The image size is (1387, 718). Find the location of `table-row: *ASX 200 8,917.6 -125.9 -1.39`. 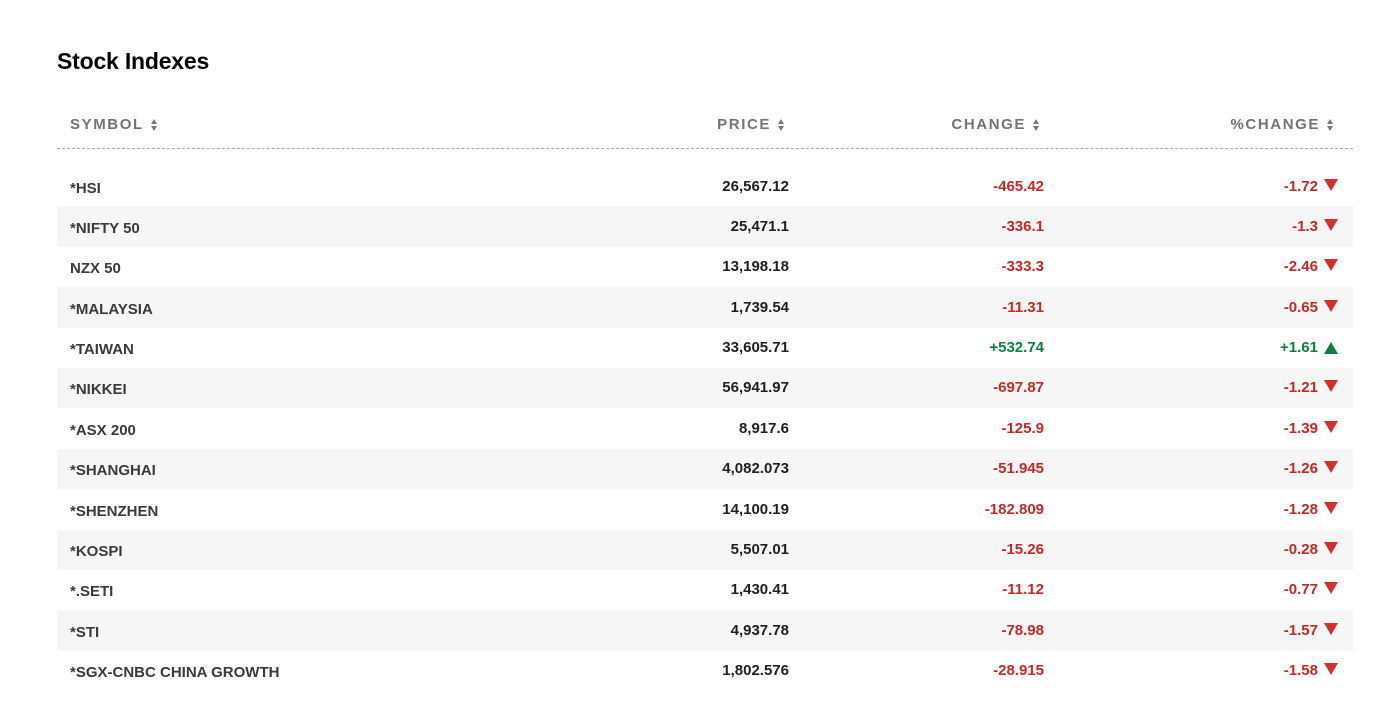

table-row: *ASX 200 8,917.6 -125.9 -1.39 is located at coordinates (705, 428).